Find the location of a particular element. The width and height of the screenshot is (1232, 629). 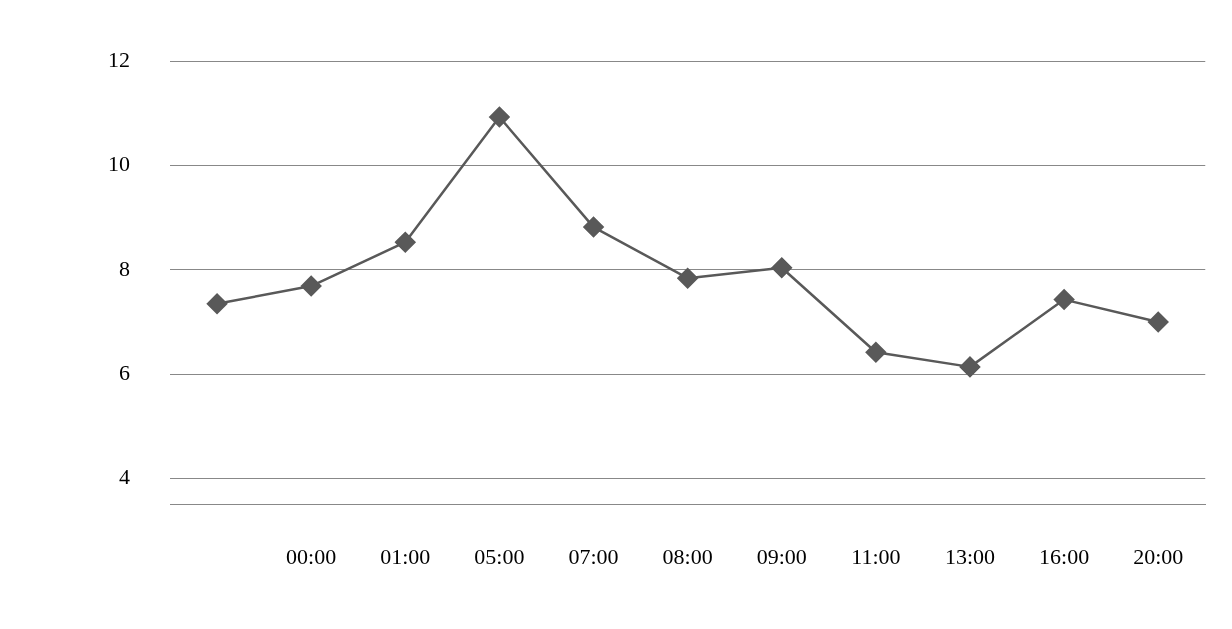

x-tick-label: 09:00 is located at coordinates (781, 556).